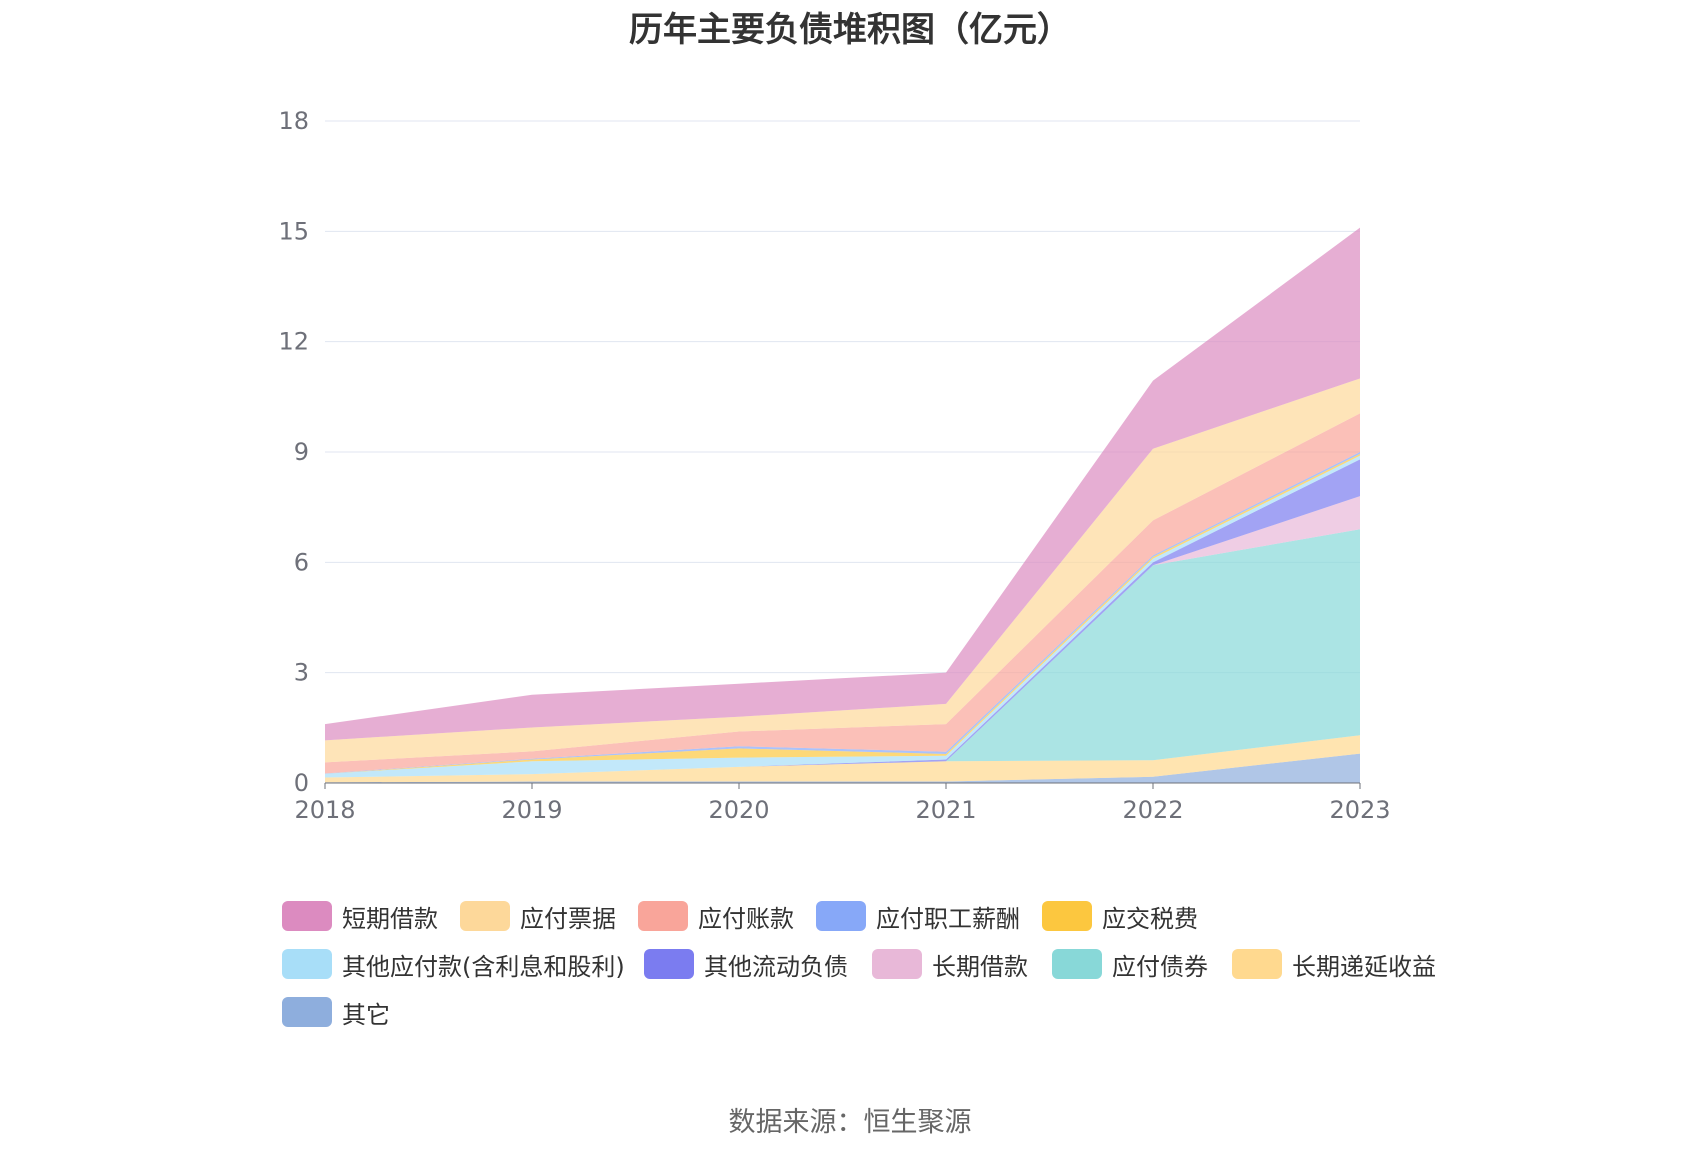 This screenshot has height=1150, width=1700. I want to click on y-tick-label: 3, so click(301, 673).